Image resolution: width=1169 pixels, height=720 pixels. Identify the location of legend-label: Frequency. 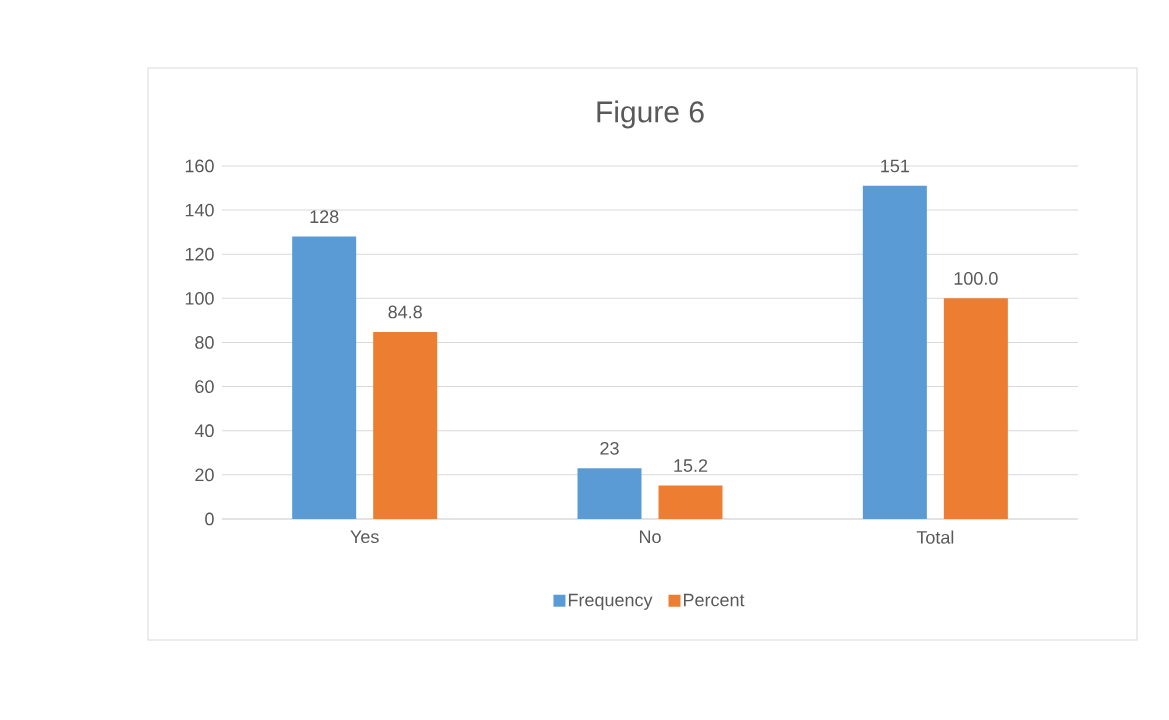
(610, 601).